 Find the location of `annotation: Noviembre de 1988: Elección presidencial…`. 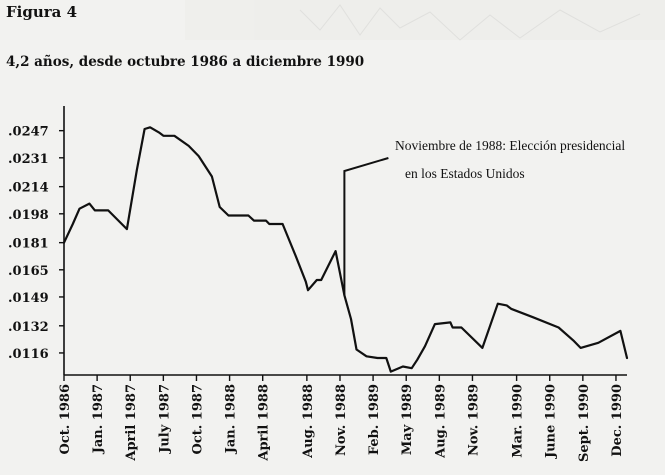

annotation: Noviembre de 1988: Elección presidencial… is located at coordinates (484, 217).